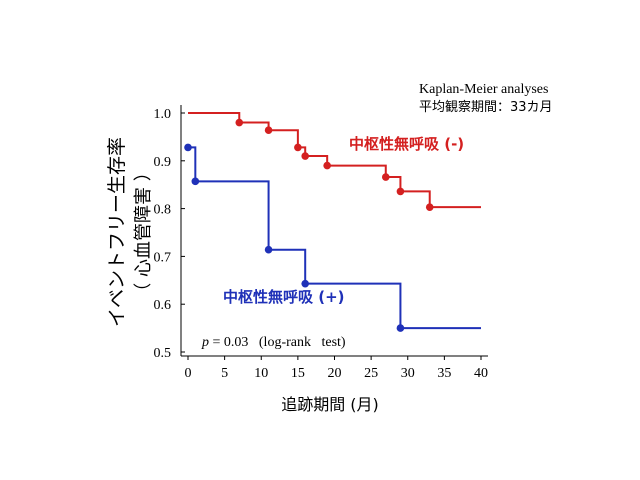  I want to click on x-tick-label: 30, so click(408, 373).